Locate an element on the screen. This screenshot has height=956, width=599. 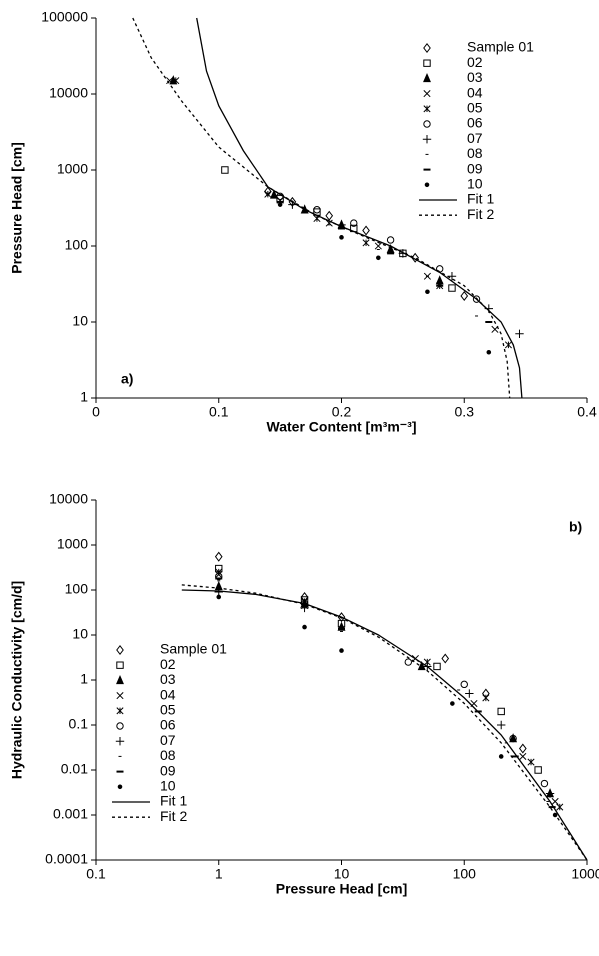
legend-label: Fit 2 is located at coordinates (173, 816).